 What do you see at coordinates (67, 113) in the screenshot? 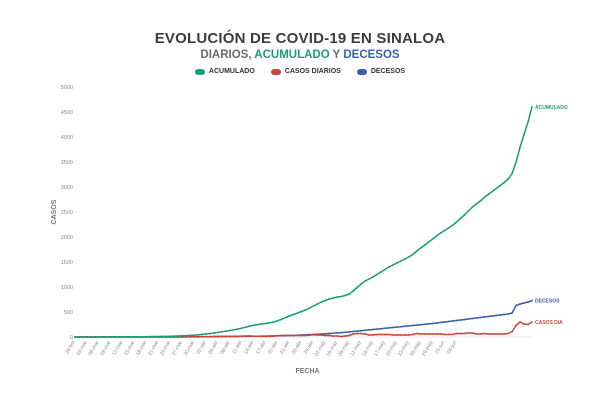
I see `y-tick-label: 4500` at bounding box center [67, 113].